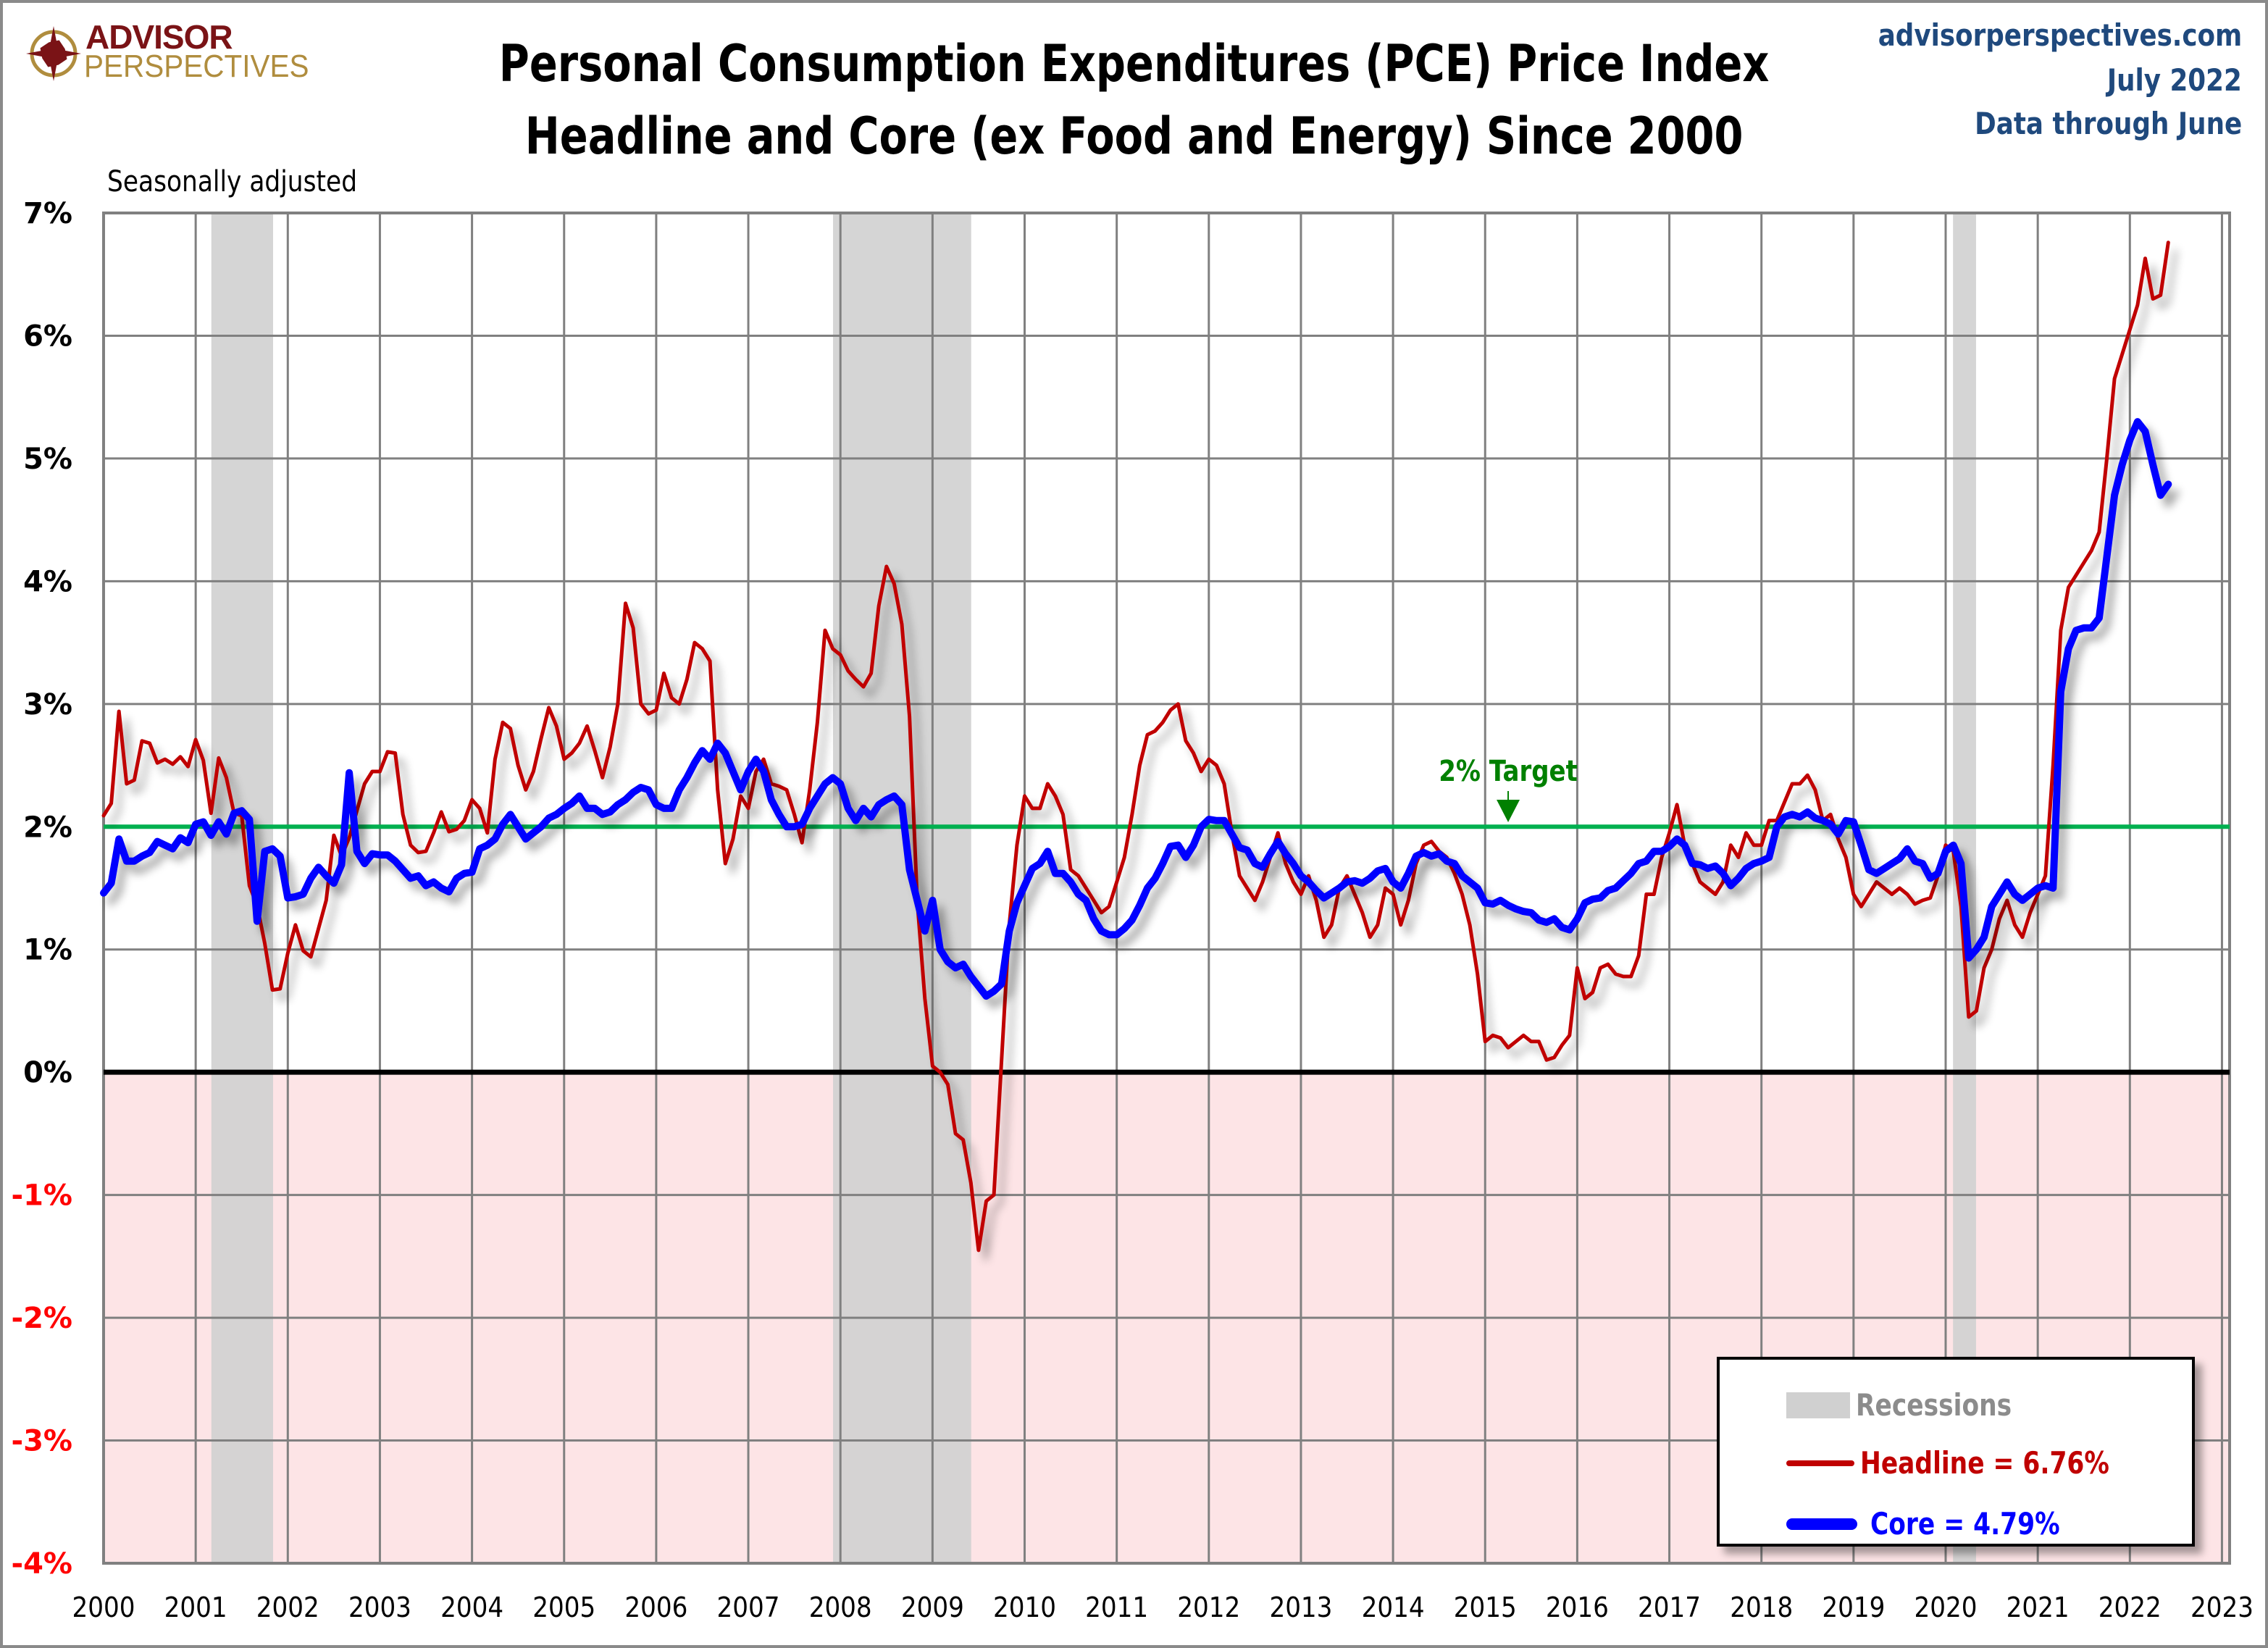 This screenshot has height=1648, width=2268. Describe the element at coordinates (1394, 1607) in the screenshot. I see `x-tick-label: 2014` at that location.